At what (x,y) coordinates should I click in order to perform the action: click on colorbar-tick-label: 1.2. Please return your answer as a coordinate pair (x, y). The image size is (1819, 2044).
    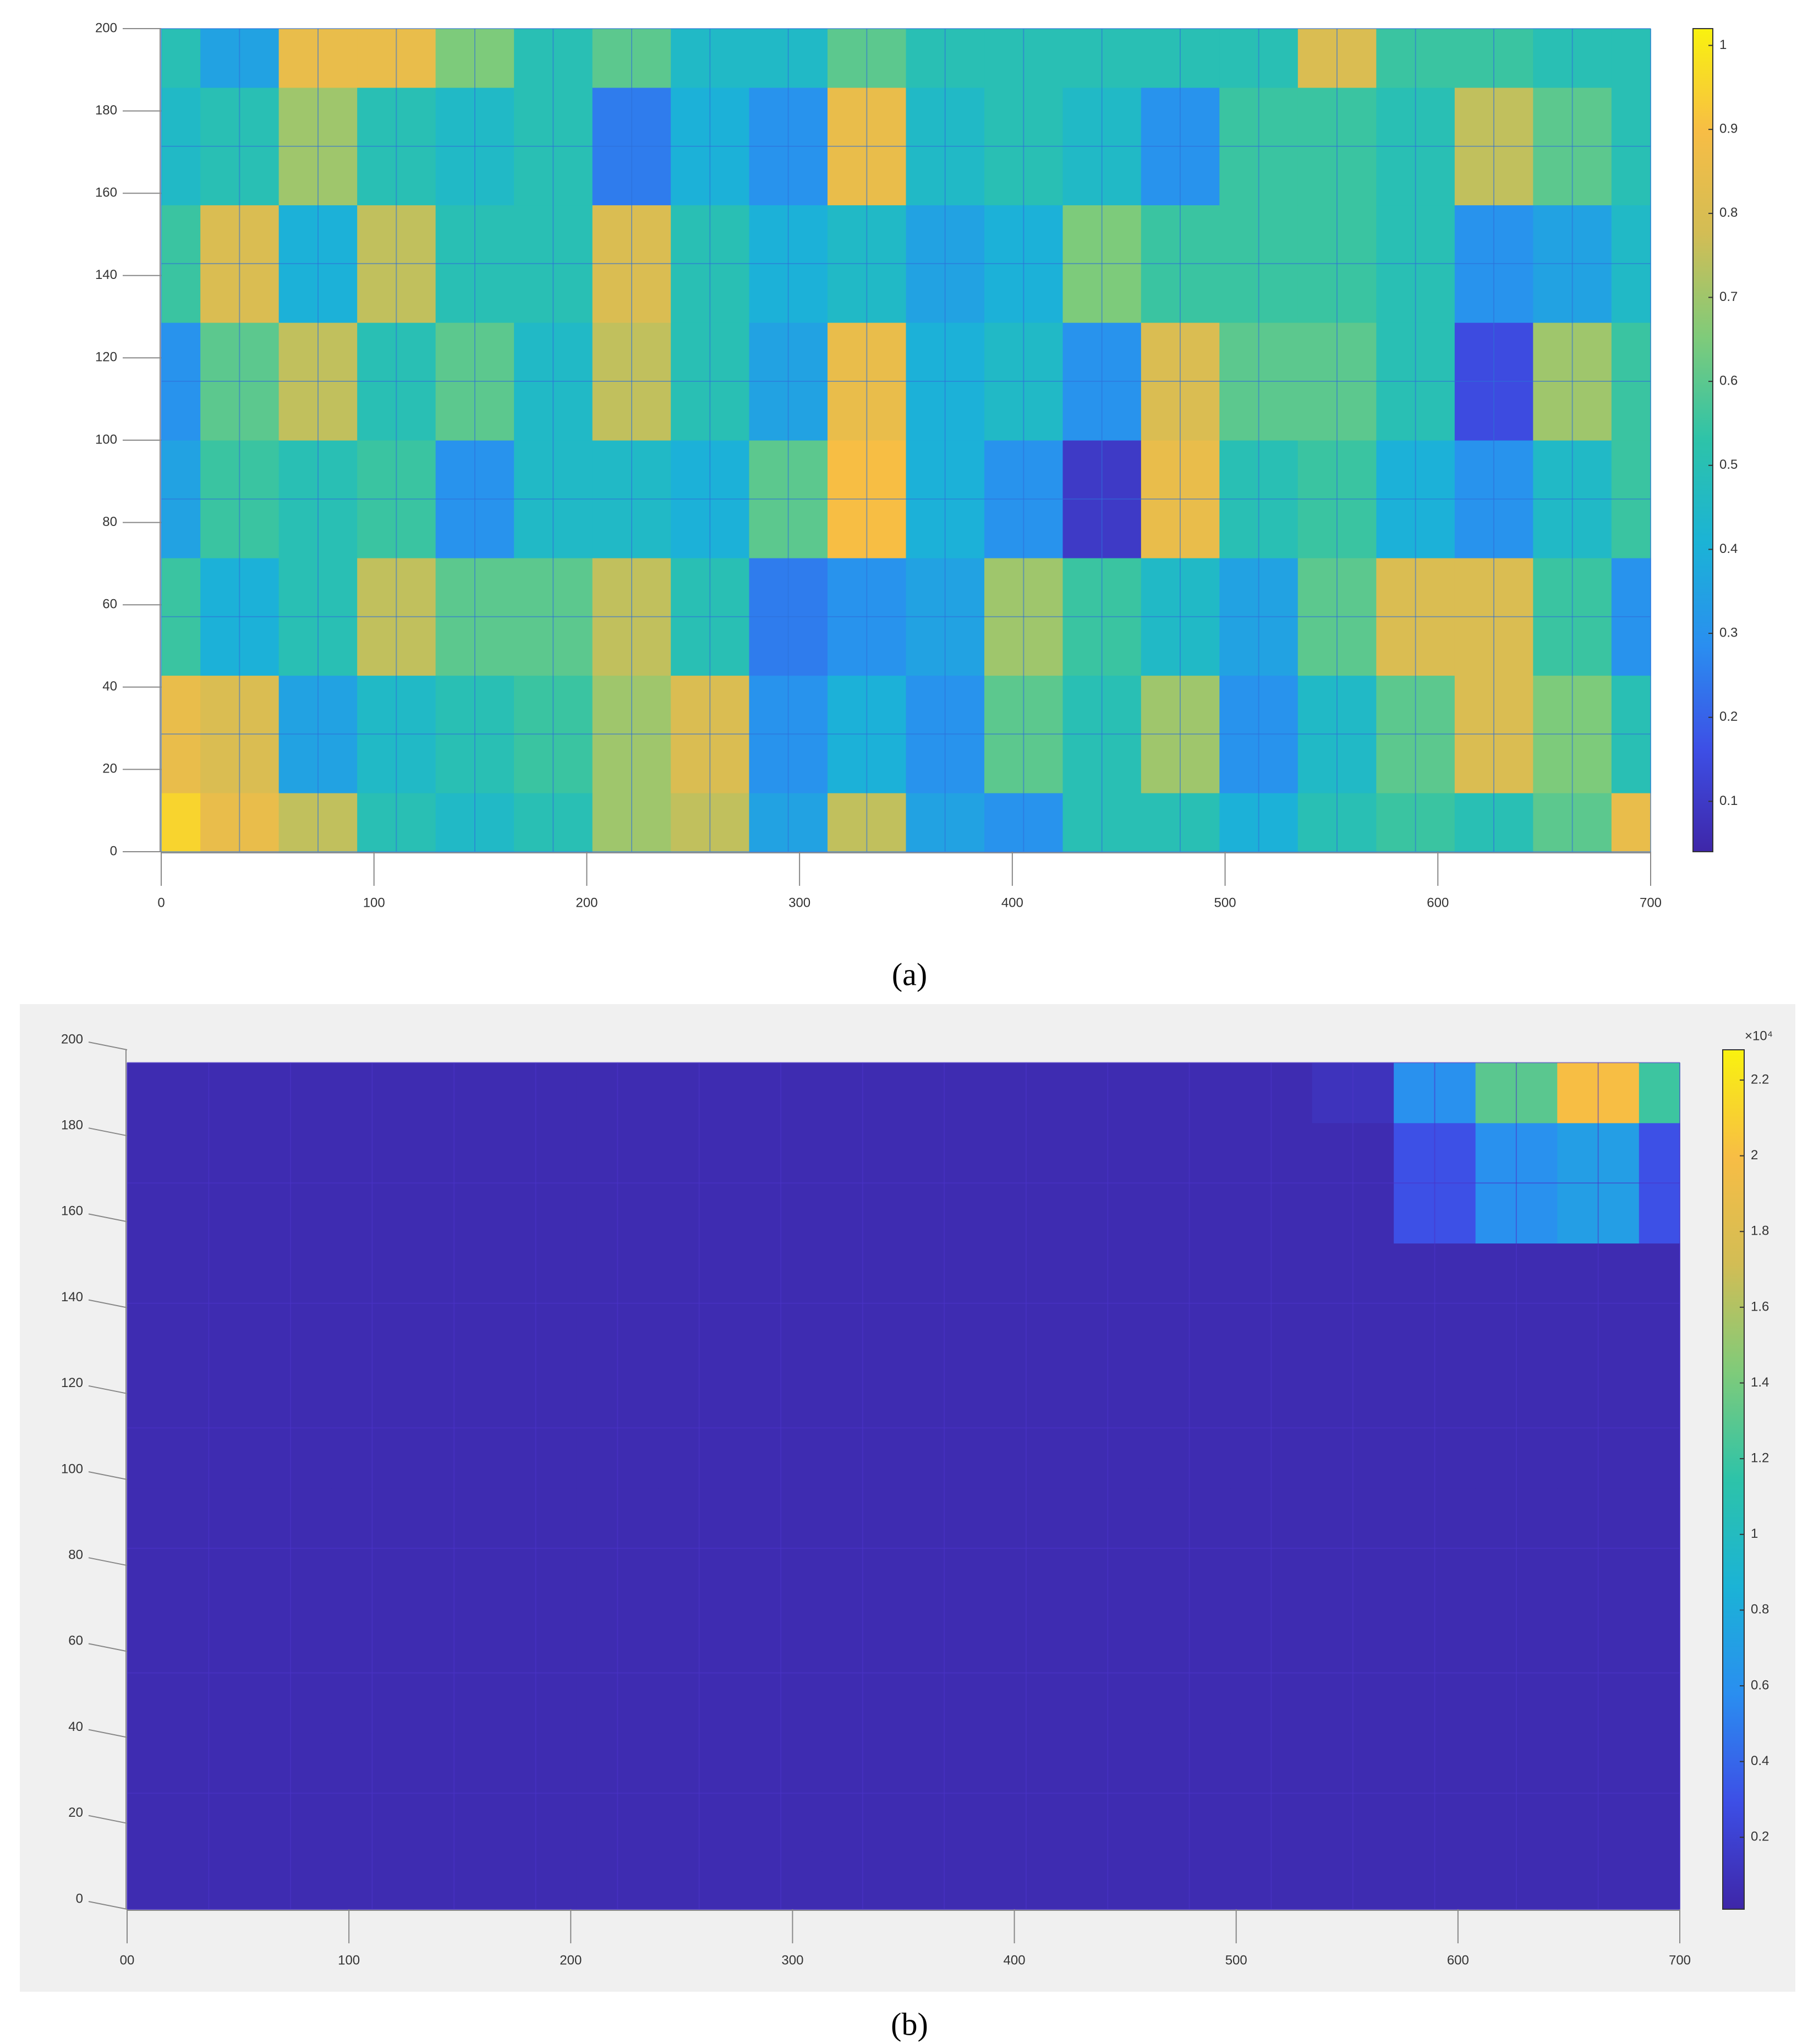
    Looking at the image, I should click on (1760, 1457).